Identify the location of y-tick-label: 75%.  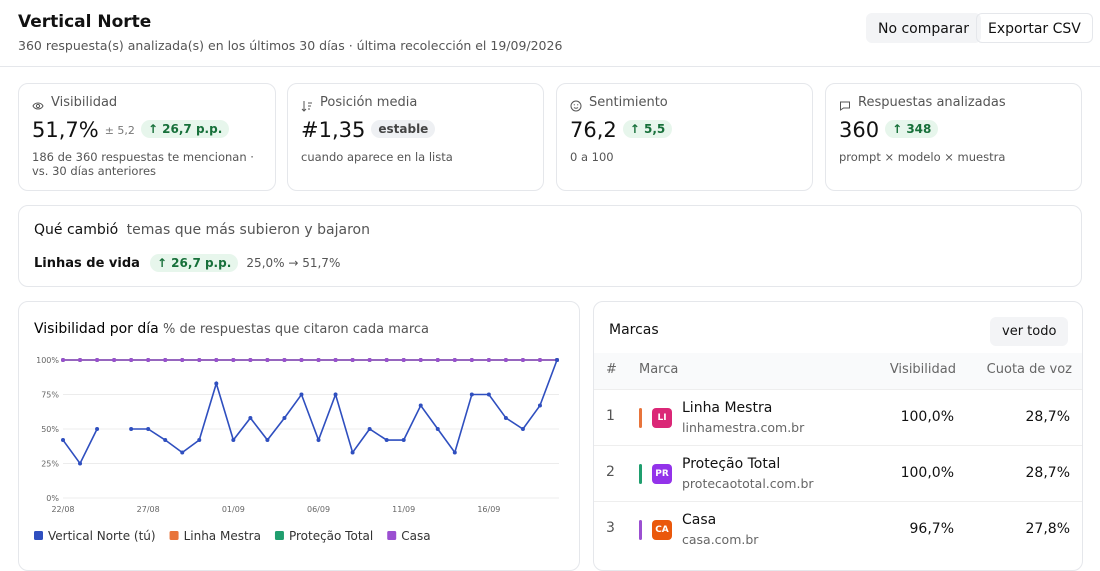
(50, 395).